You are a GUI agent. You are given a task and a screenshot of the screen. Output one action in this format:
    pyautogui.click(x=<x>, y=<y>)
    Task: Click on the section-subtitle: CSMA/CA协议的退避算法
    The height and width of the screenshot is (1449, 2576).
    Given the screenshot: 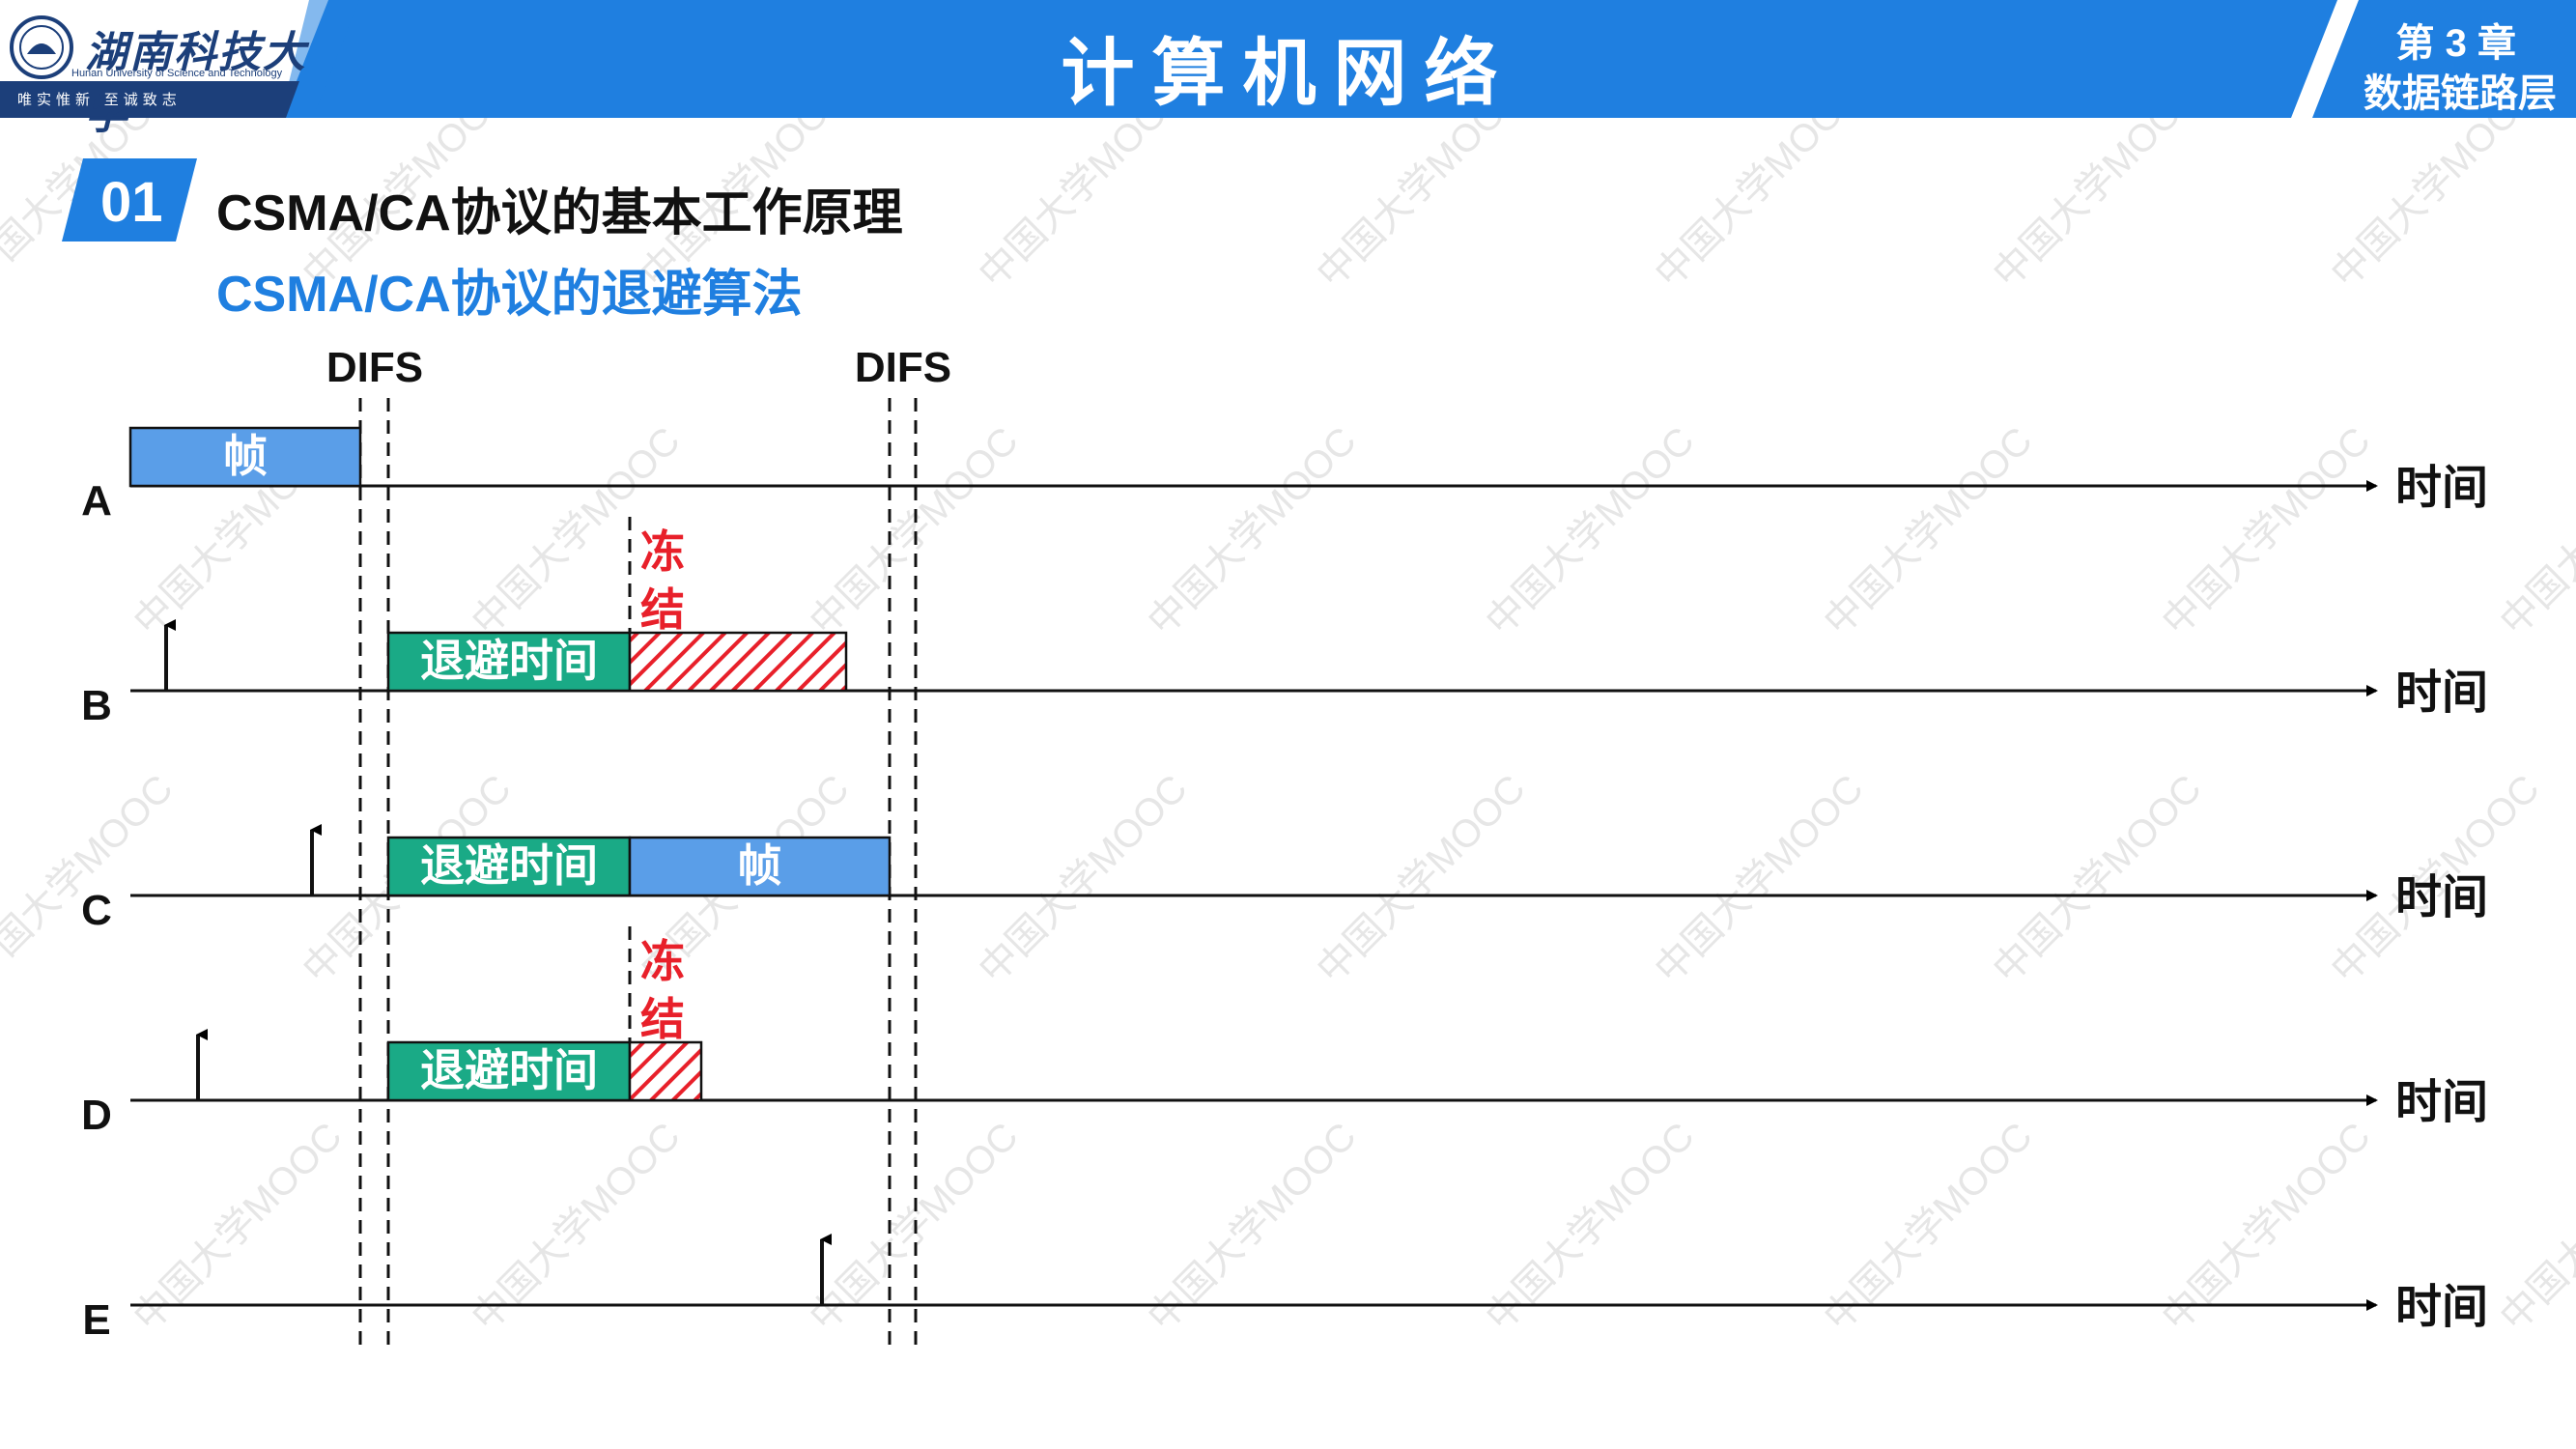 What is the action you would take?
    pyautogui.click(x=510, y=295)
    